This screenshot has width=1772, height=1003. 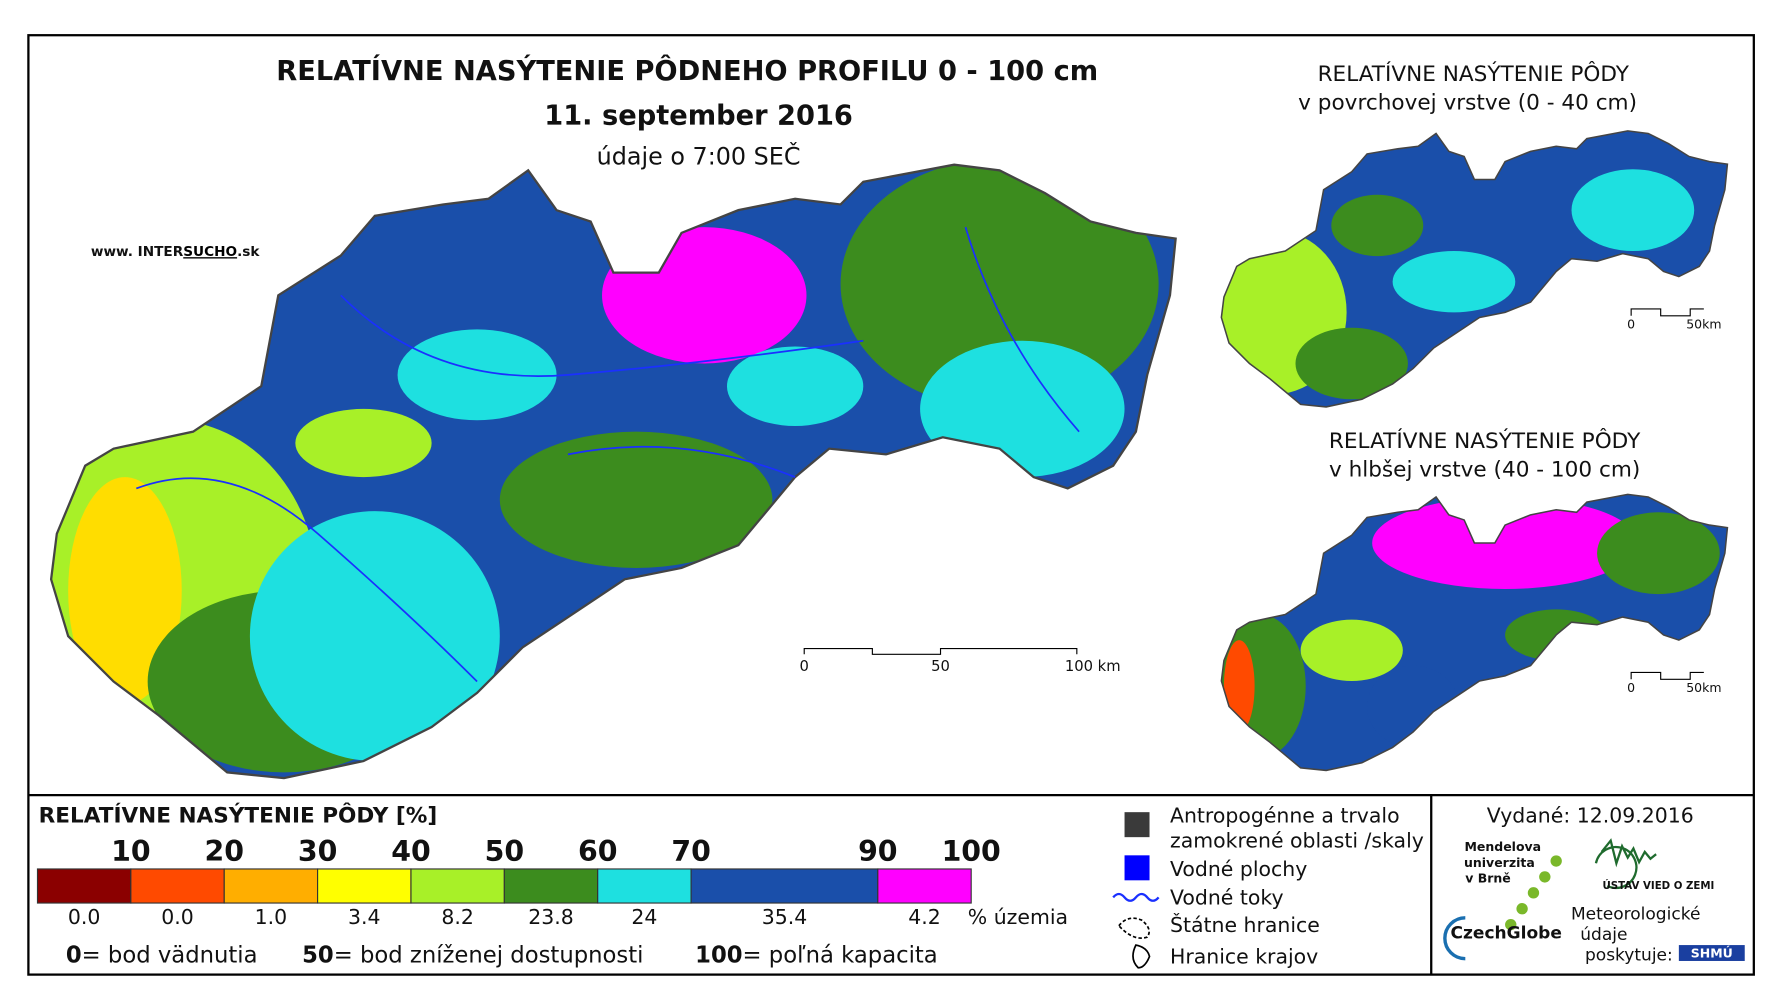 I want to click on legend-bound: 10, so click(x=130, y=851).